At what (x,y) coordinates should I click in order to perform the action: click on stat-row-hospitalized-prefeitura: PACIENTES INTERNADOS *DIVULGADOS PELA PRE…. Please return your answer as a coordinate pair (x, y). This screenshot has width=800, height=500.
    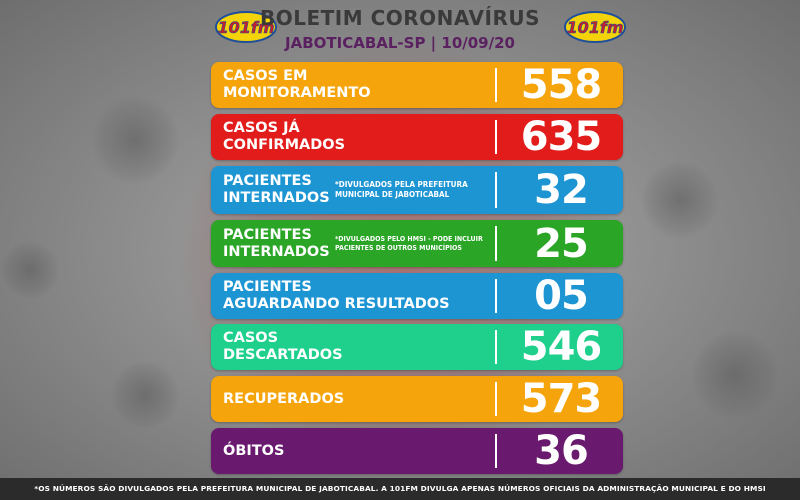
    Looking at the image, I should click on (417, 190).